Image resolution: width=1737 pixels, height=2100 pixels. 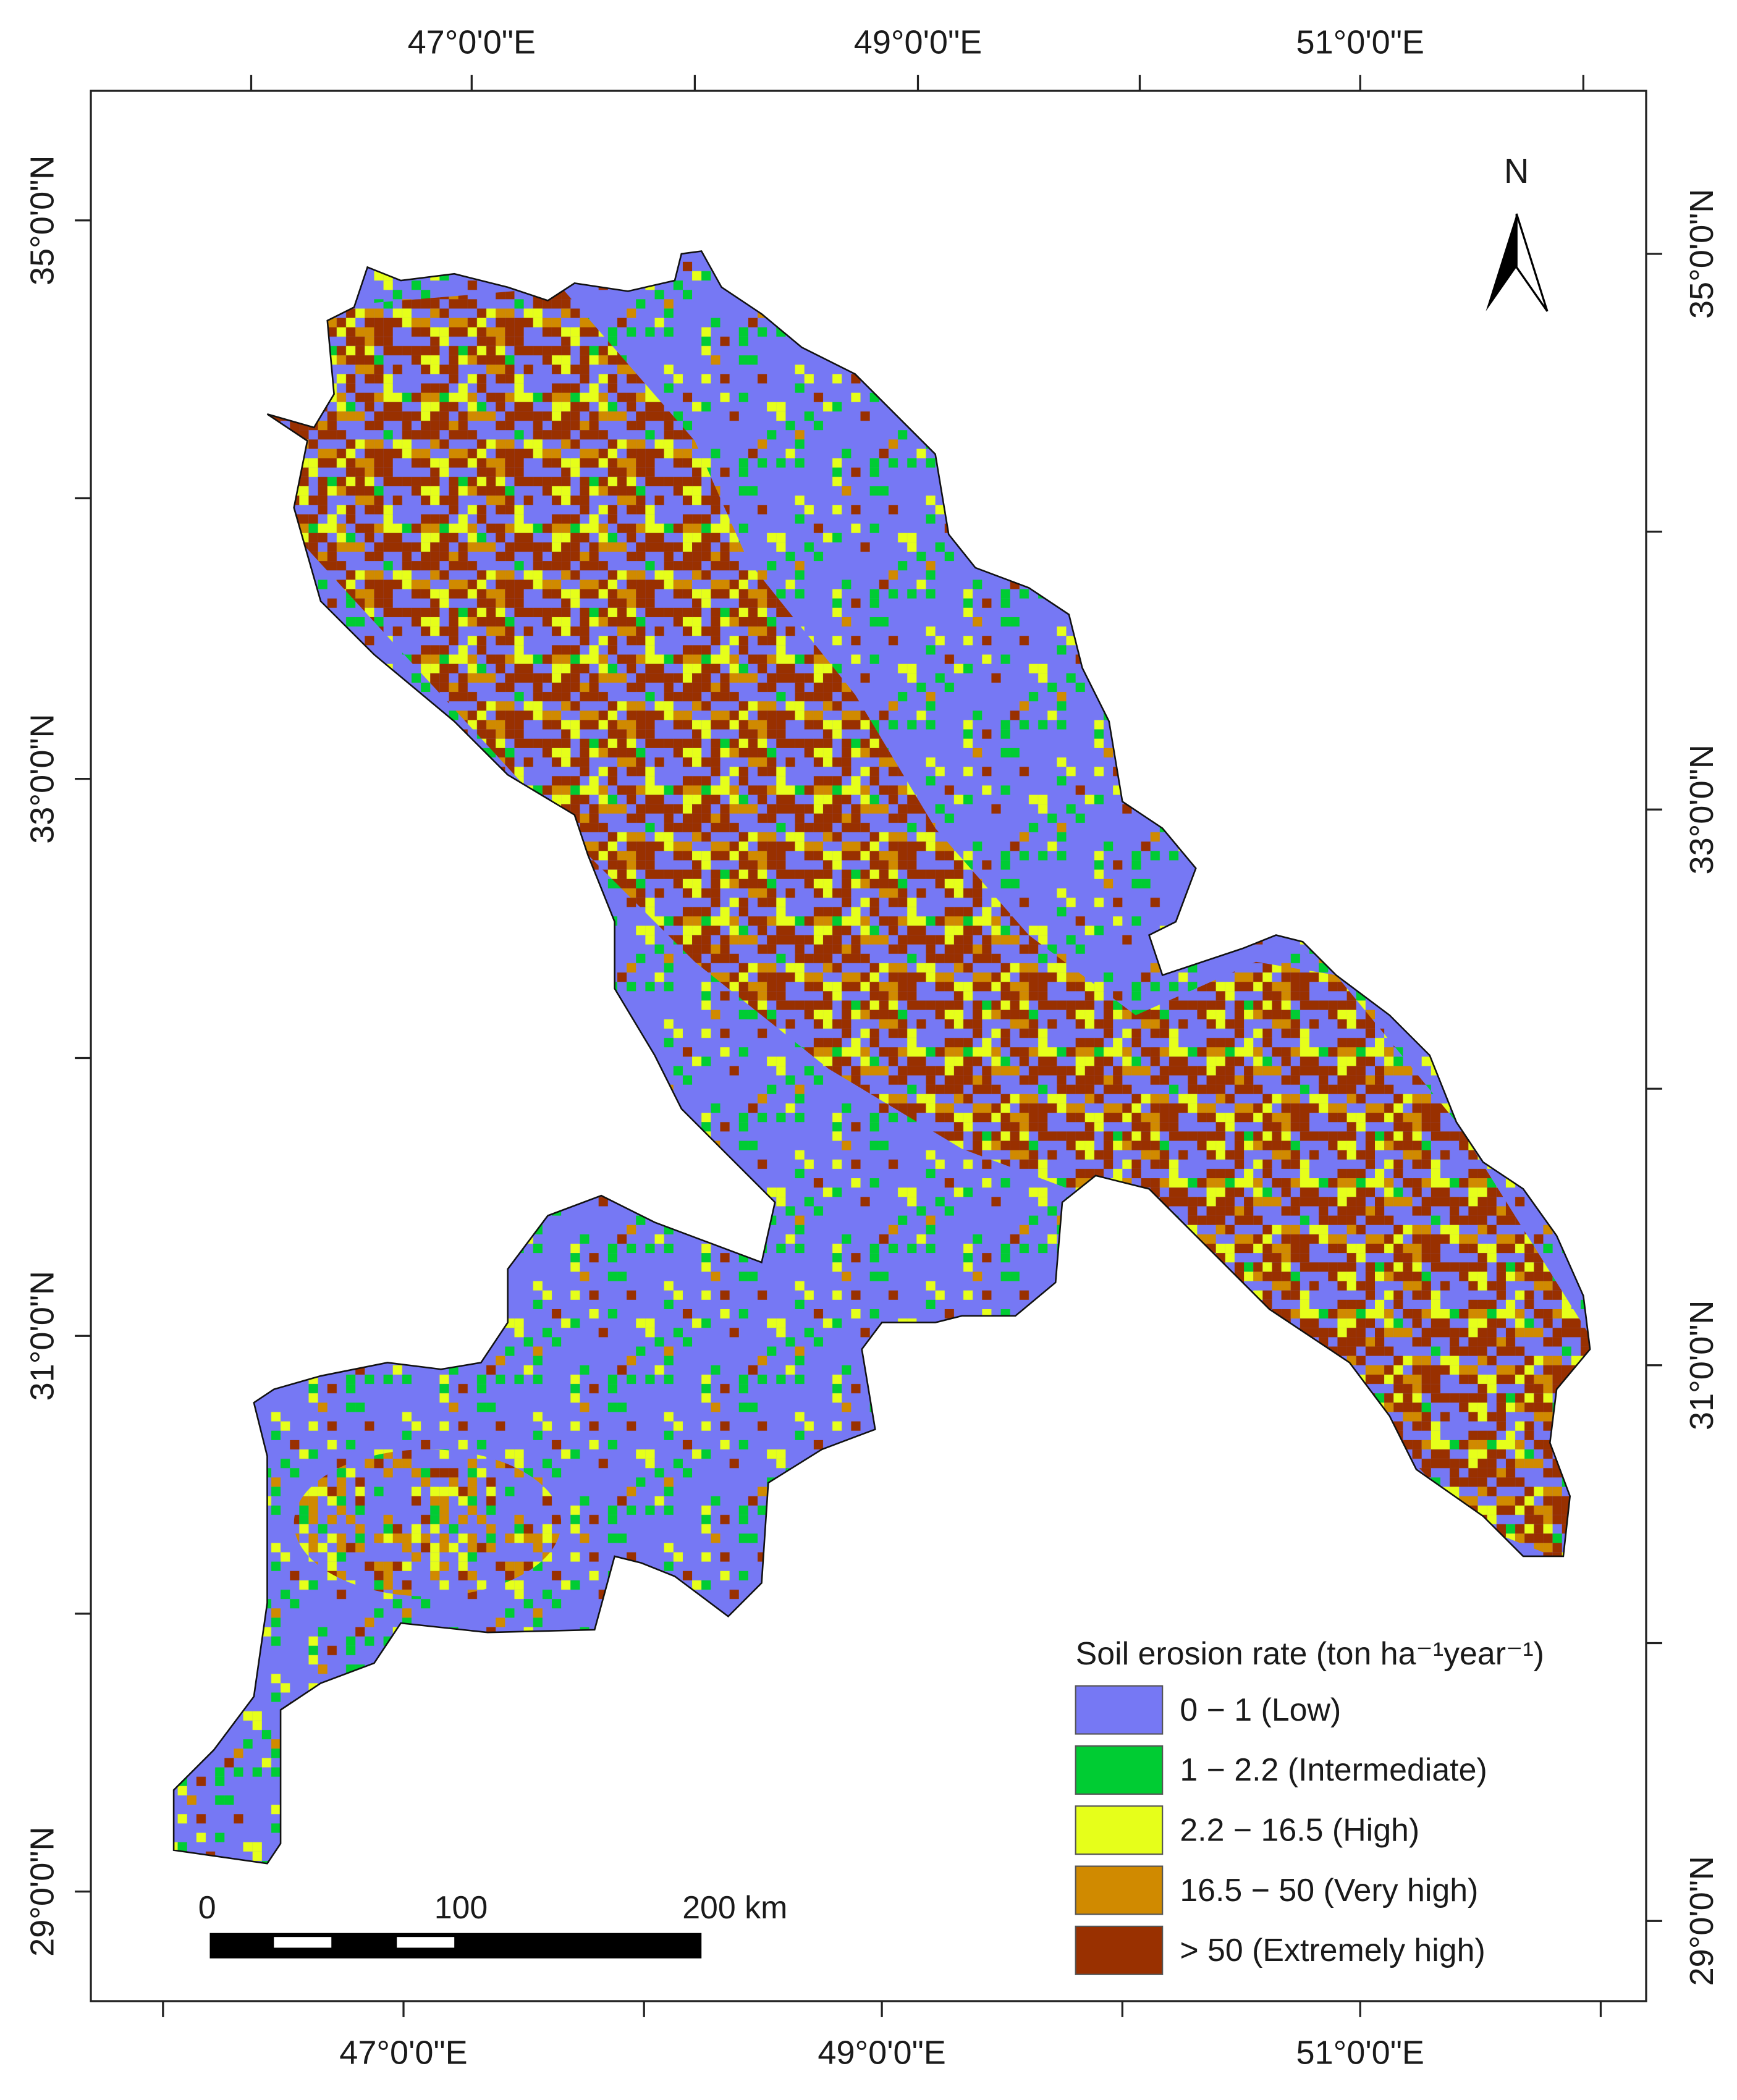 What do you see at coordinates (1532, 262) in the screenshot?
I see `north-arrow-right` at bounding box center [1532, 262].